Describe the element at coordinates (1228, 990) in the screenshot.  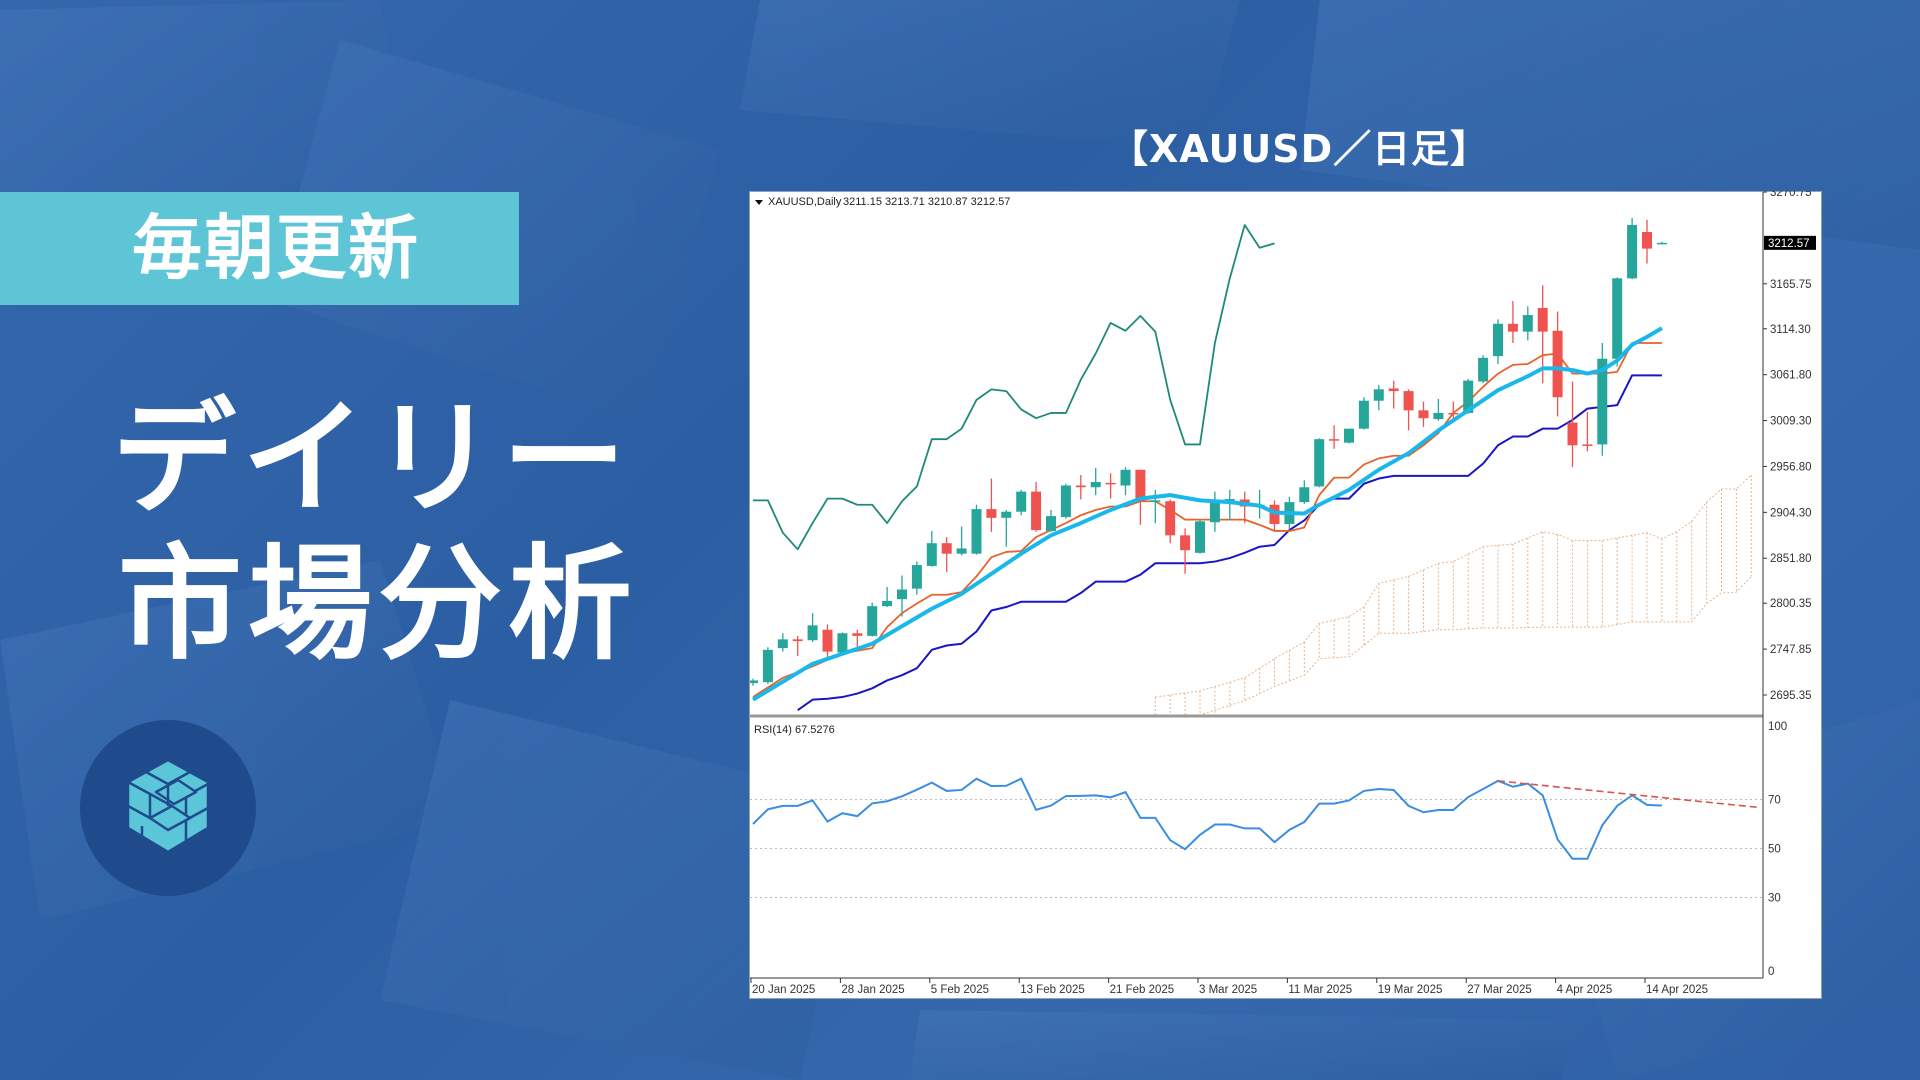
I see `time-tick-label: 3 Mar 2025` at that location.